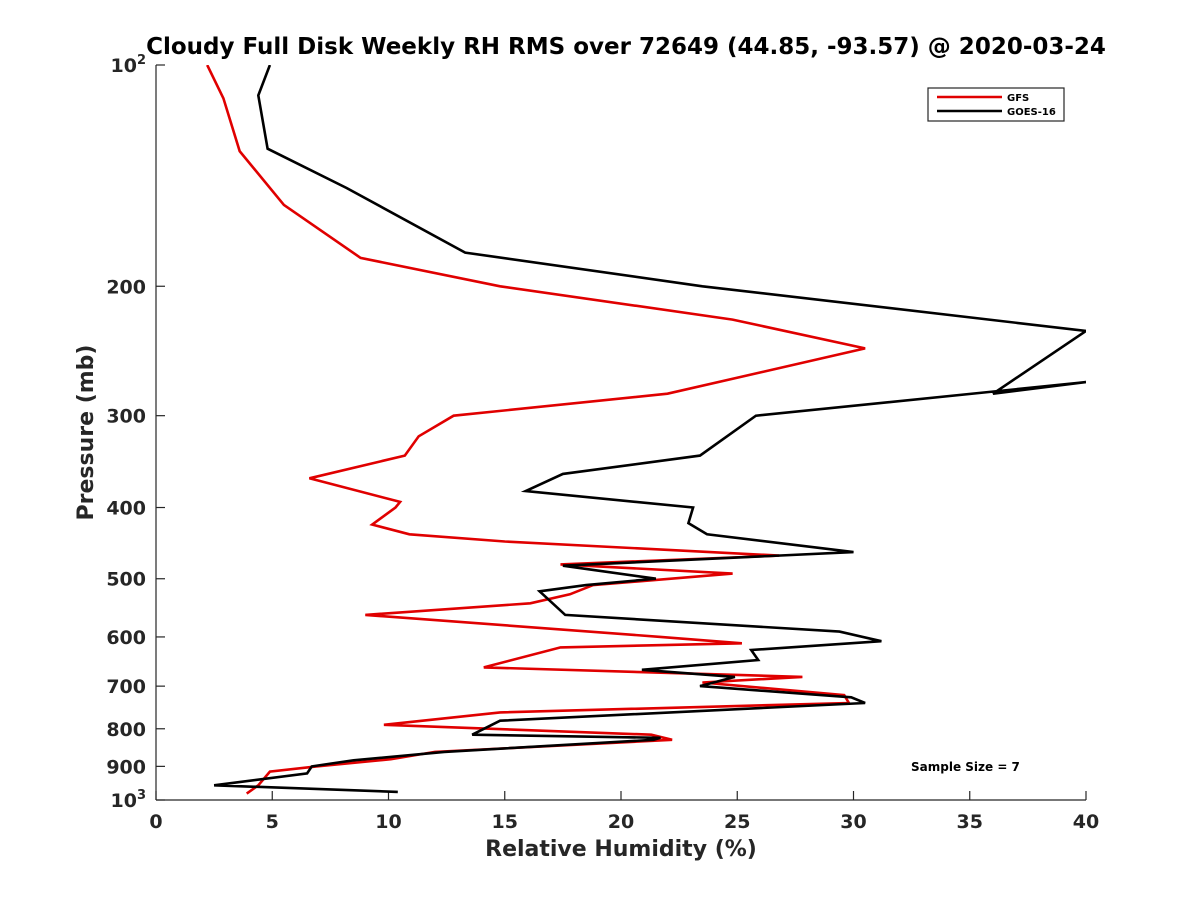  I want to click on y-tick-label: 400, so click(126, 509).